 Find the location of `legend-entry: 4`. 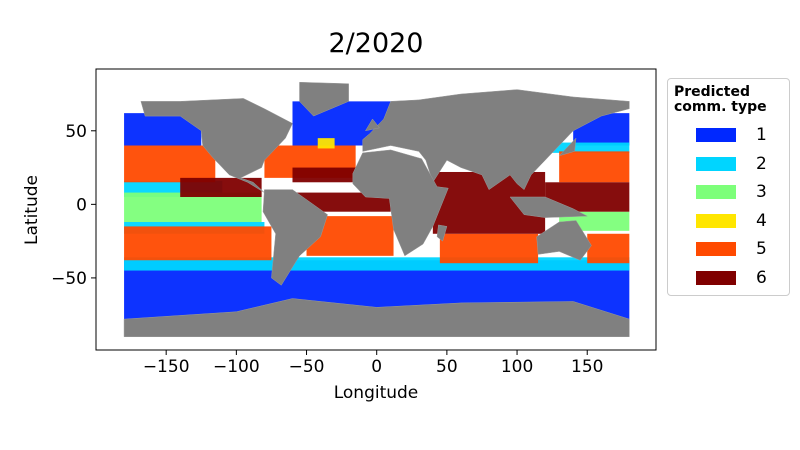

legend-entry: 4 is located at coordinates (728, 221).